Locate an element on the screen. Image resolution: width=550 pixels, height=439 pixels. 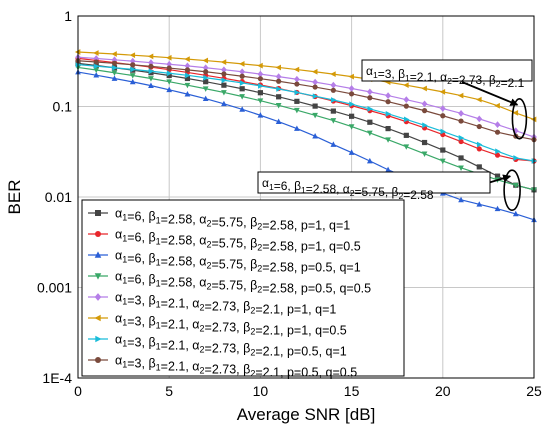
x-tick-label: 5 is located at coordinates (169, 391).